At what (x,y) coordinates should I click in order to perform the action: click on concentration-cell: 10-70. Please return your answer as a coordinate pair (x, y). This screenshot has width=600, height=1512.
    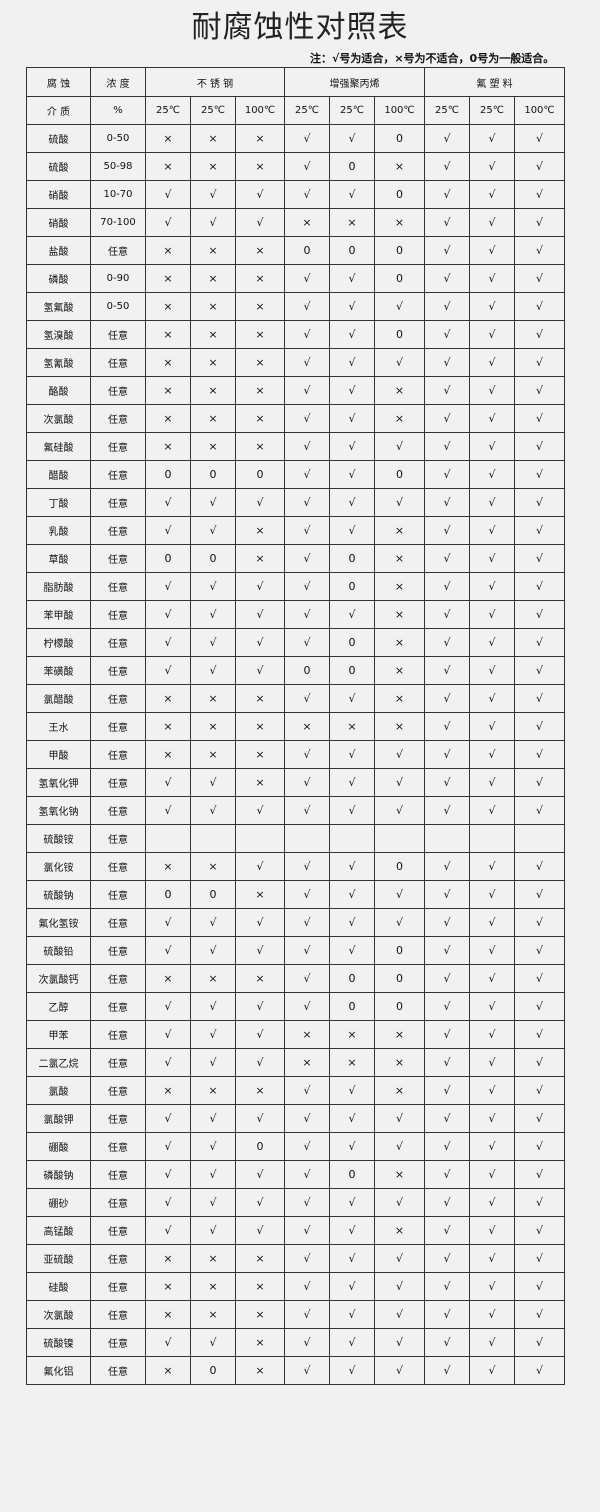
    Looking at the image, I should click on (118, 194).